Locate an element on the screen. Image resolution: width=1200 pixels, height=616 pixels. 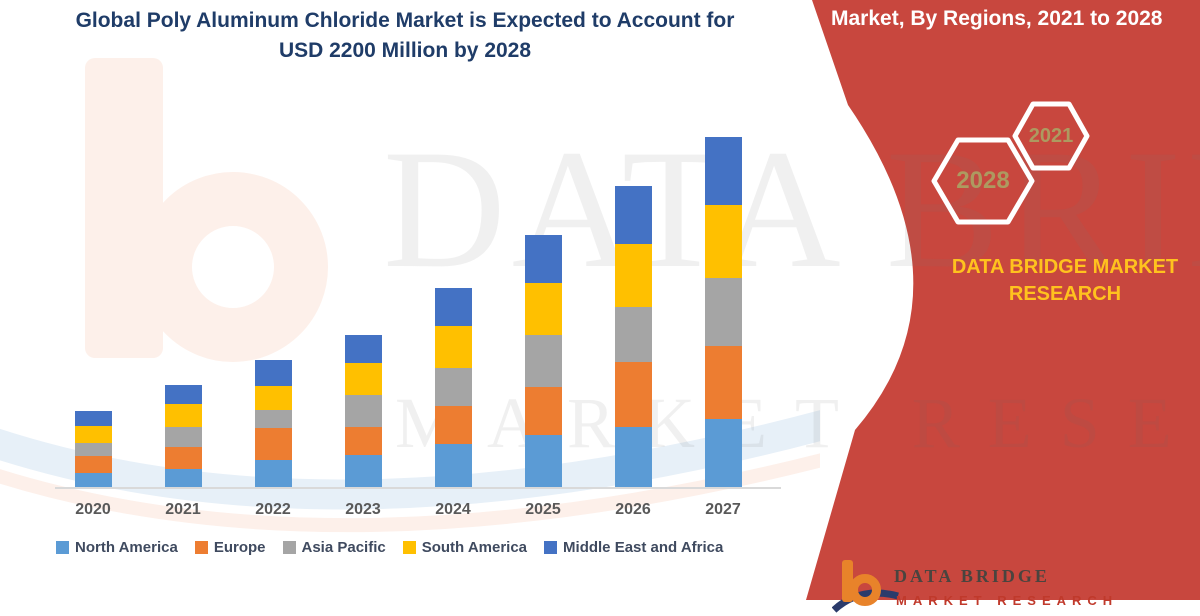
bar-2023 is located at coordinates (363, 411).